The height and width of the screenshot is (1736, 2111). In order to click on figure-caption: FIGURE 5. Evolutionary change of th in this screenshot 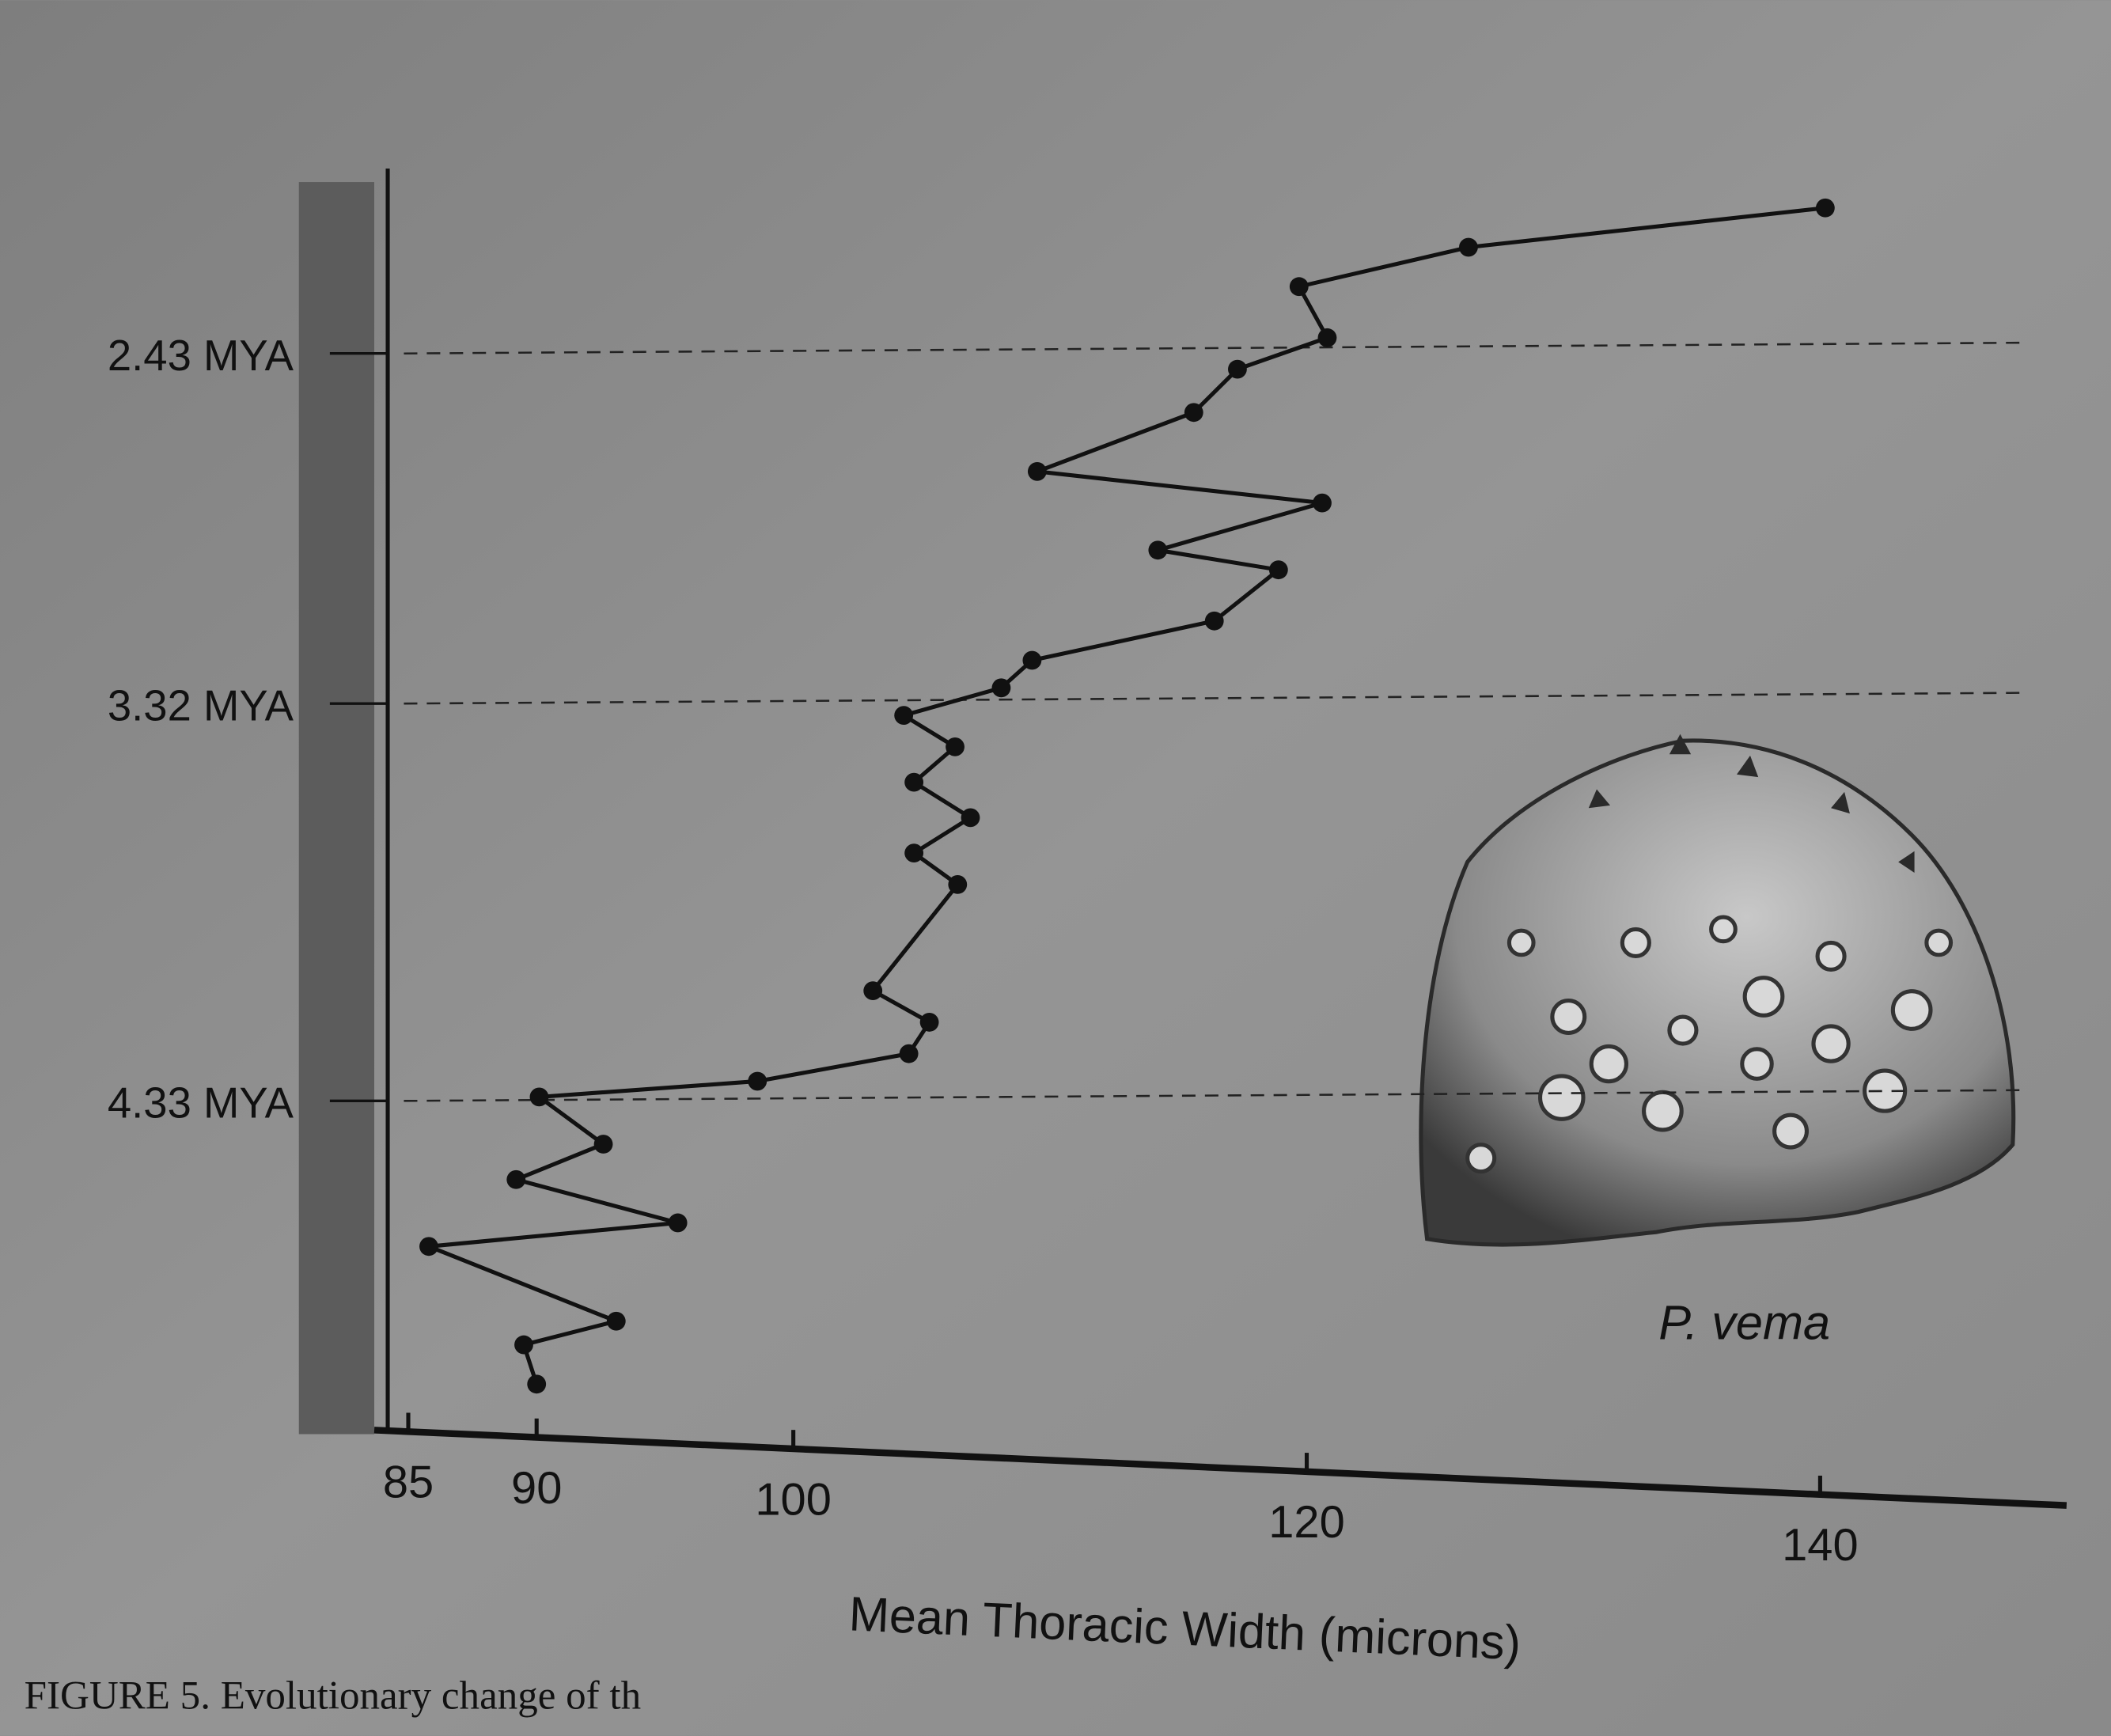, I will do `click(333, 1695)`.